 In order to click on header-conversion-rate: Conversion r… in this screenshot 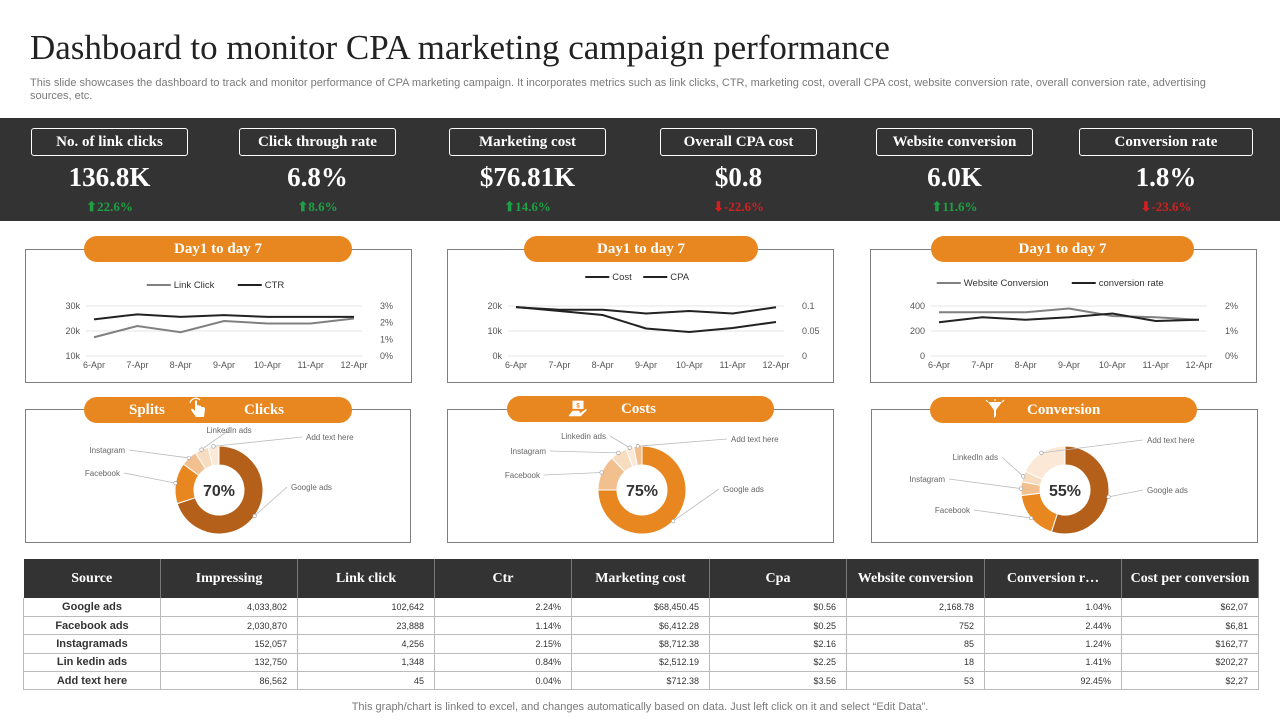, I will do `click(1053, 578)`.